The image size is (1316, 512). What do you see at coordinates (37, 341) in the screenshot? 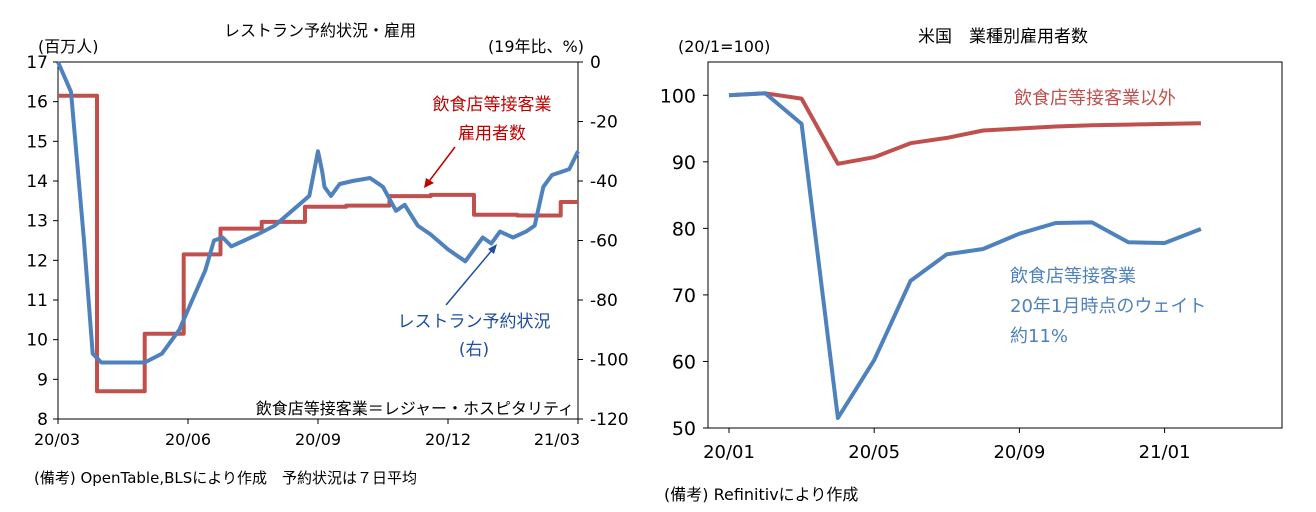
I see `left-ytick-label: 10` at bounding box center [37, 341].